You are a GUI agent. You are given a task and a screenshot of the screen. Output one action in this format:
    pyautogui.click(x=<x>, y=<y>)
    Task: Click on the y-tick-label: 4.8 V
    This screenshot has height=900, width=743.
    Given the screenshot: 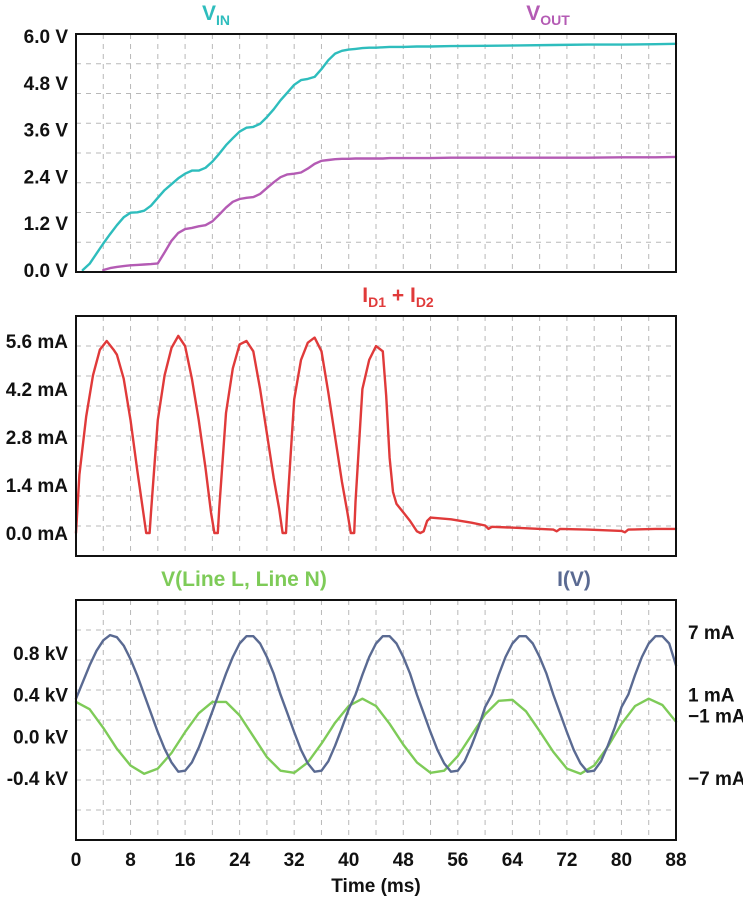 What is the action you would take?
    pyautogui.click(x=46, y=84)
    